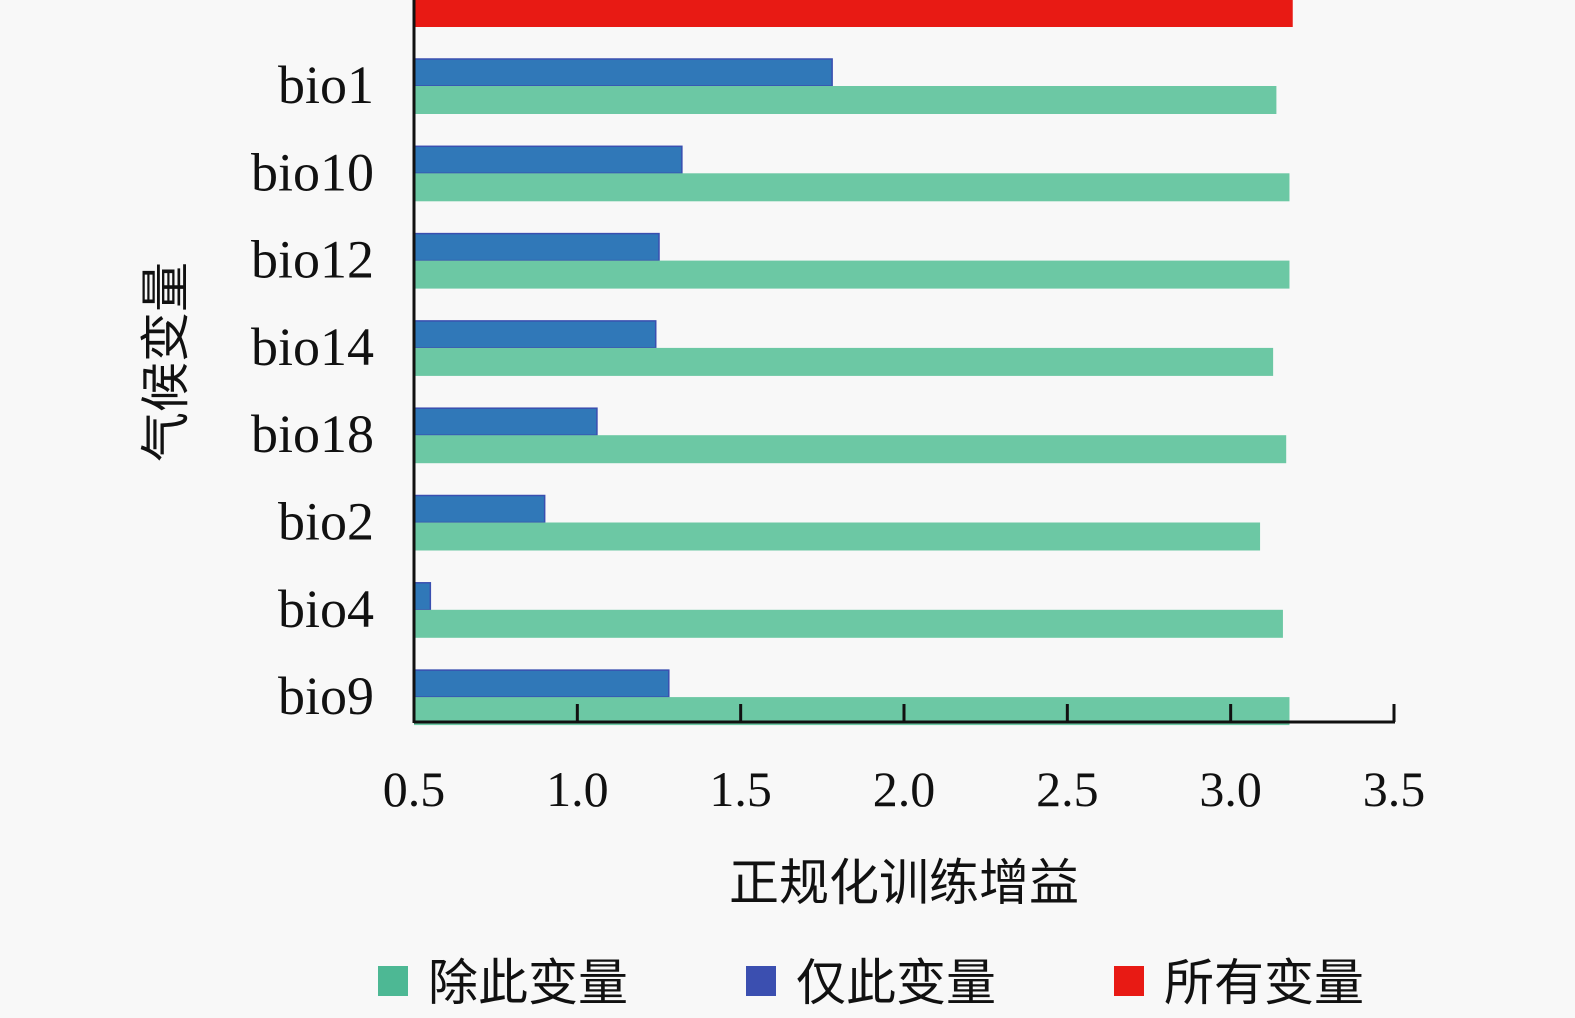  What do you see at coordinates (422, 596) in the screenshot?
I see `bar-only-bio4` at bounding box center [422, 596].